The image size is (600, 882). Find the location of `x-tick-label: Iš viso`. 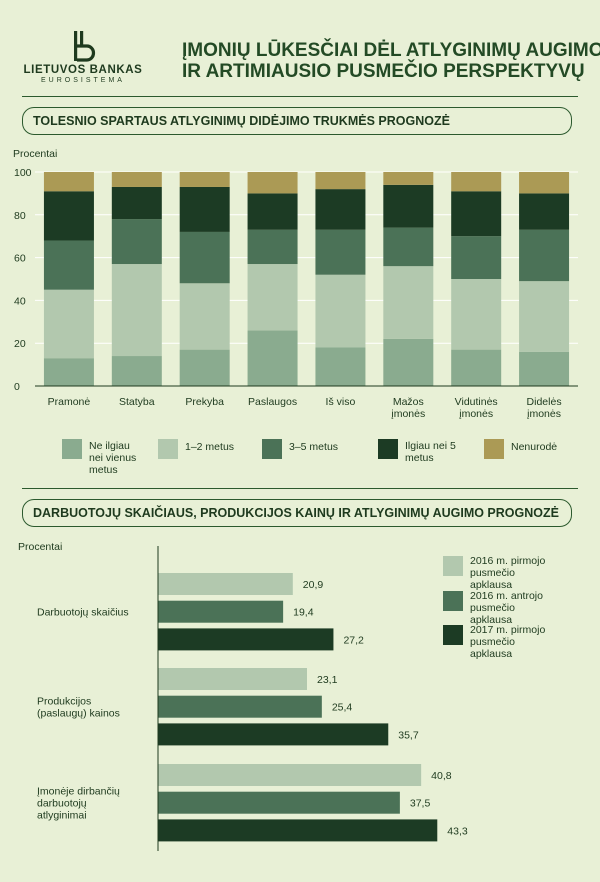

x-tick-label: Iš viso is located at coordinates (341, 402).